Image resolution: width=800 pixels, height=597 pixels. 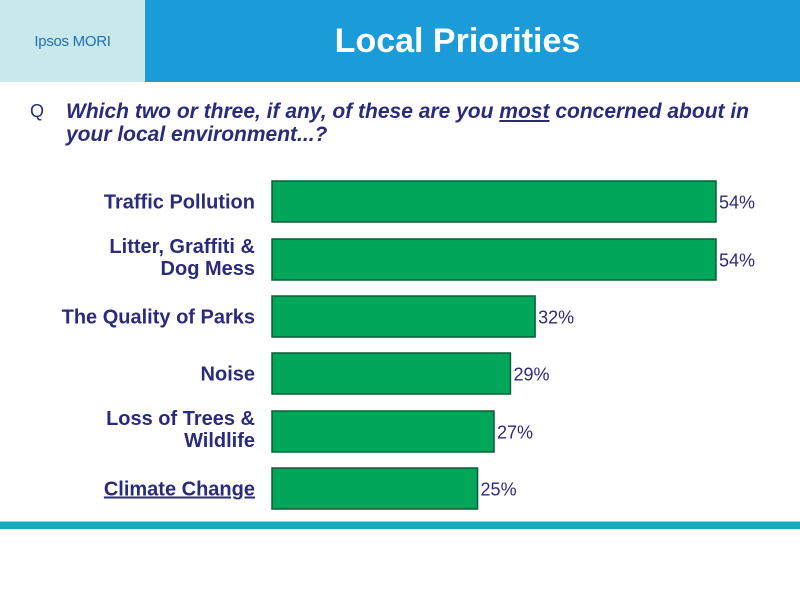 What do you see at coordinates (457, 40) in the screenshot?
I see `page-title: Local Priorities` at bounding box center [457, 40].